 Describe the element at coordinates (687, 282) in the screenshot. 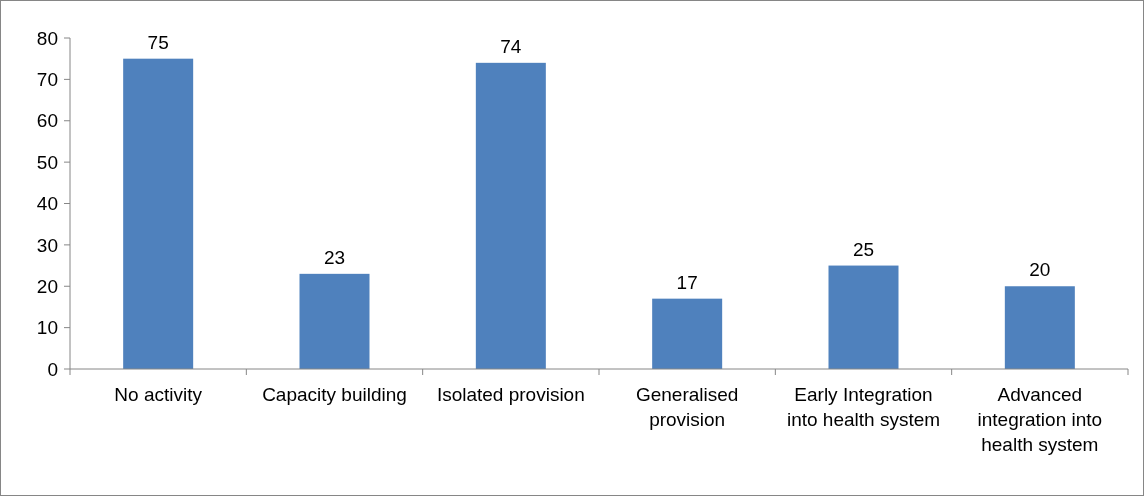

I see `data-label: 17` at that location.